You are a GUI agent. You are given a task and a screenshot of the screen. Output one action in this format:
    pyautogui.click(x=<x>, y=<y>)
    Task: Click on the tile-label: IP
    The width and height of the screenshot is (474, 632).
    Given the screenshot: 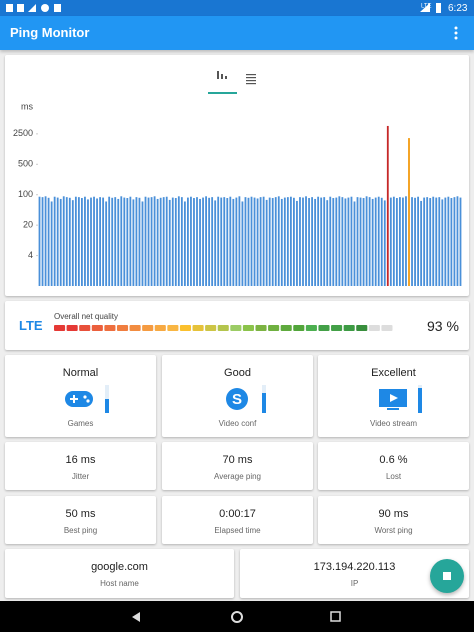 What is the action you would take?
    pyautogui.click(x=354, y=583)
    